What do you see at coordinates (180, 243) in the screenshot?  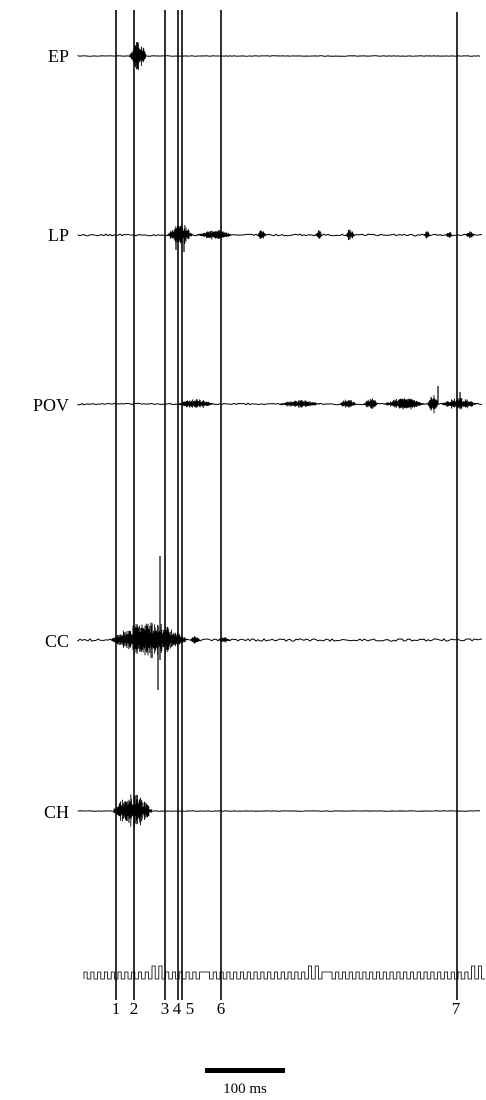 I see `lp-down-spikes` at bounding box center [180, 243].